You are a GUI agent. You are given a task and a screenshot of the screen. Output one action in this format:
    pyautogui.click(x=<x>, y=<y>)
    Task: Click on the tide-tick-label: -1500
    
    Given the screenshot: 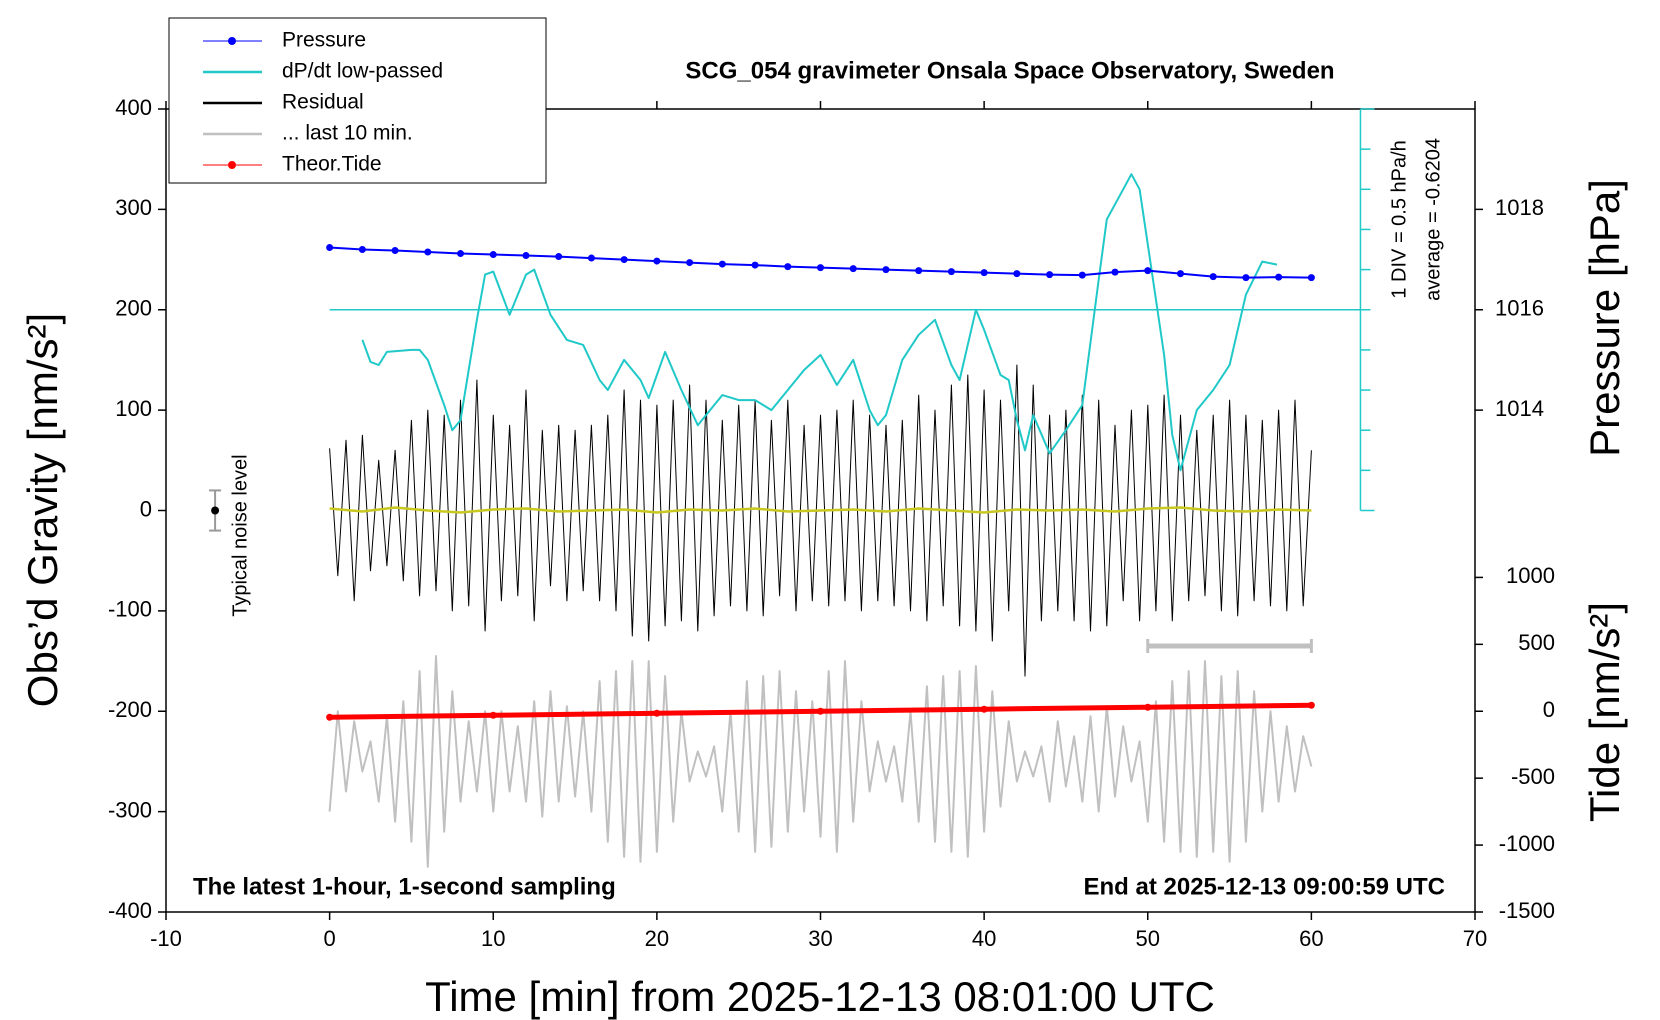 What is the action you would take?
    pyautogui.click(x=1527, y=910)
    